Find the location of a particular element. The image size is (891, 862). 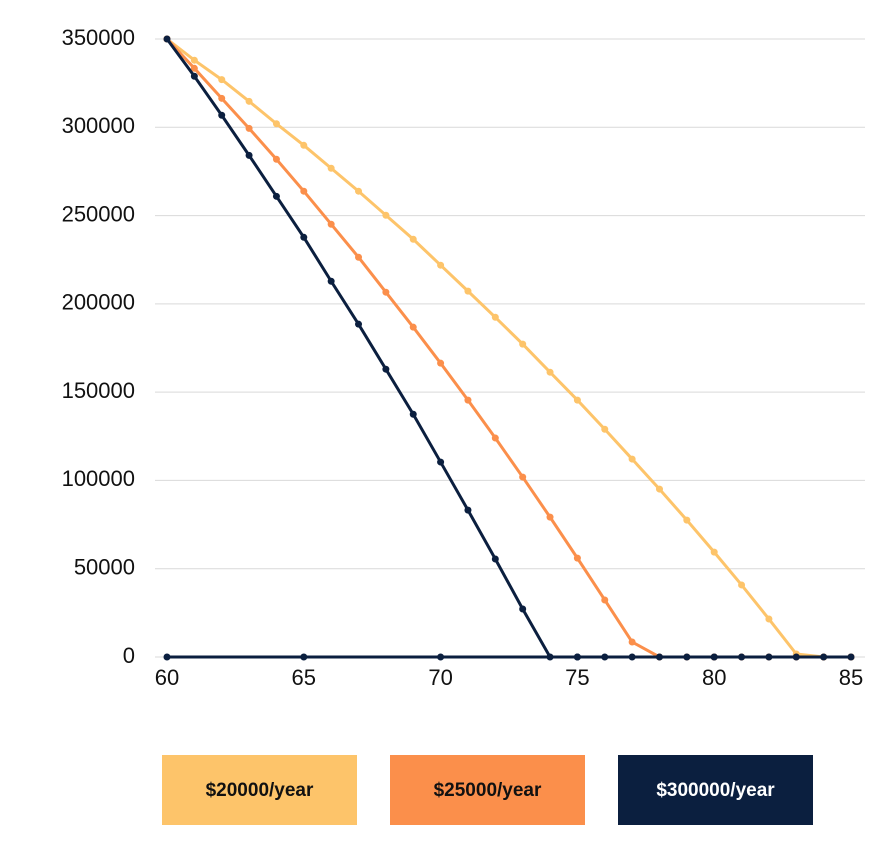

x-tick-label: 65 is located at coordinates (304, 677).